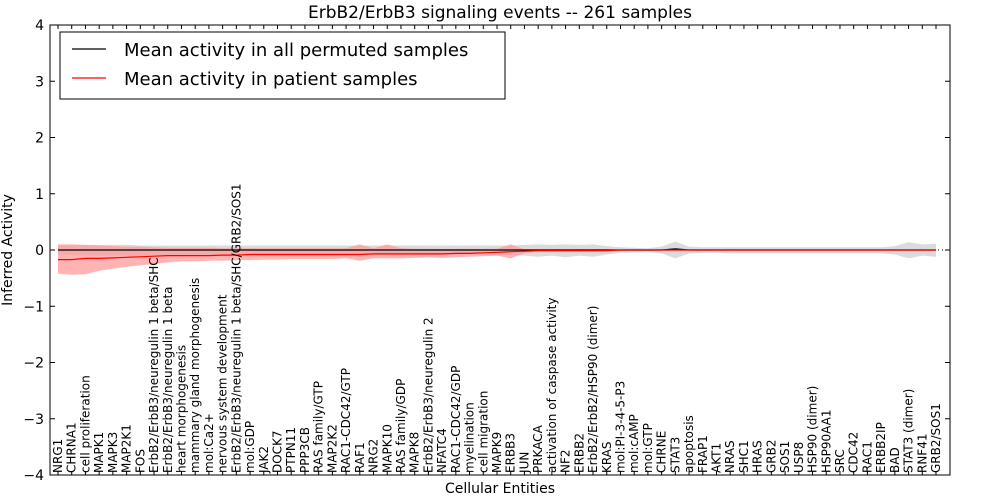 The width and height of the screenshot is (1000, 500). What do you see at coordinates (39, 251) in the screenshot?
I see `y-tick-label: 0` at bounding box center [39, 251].